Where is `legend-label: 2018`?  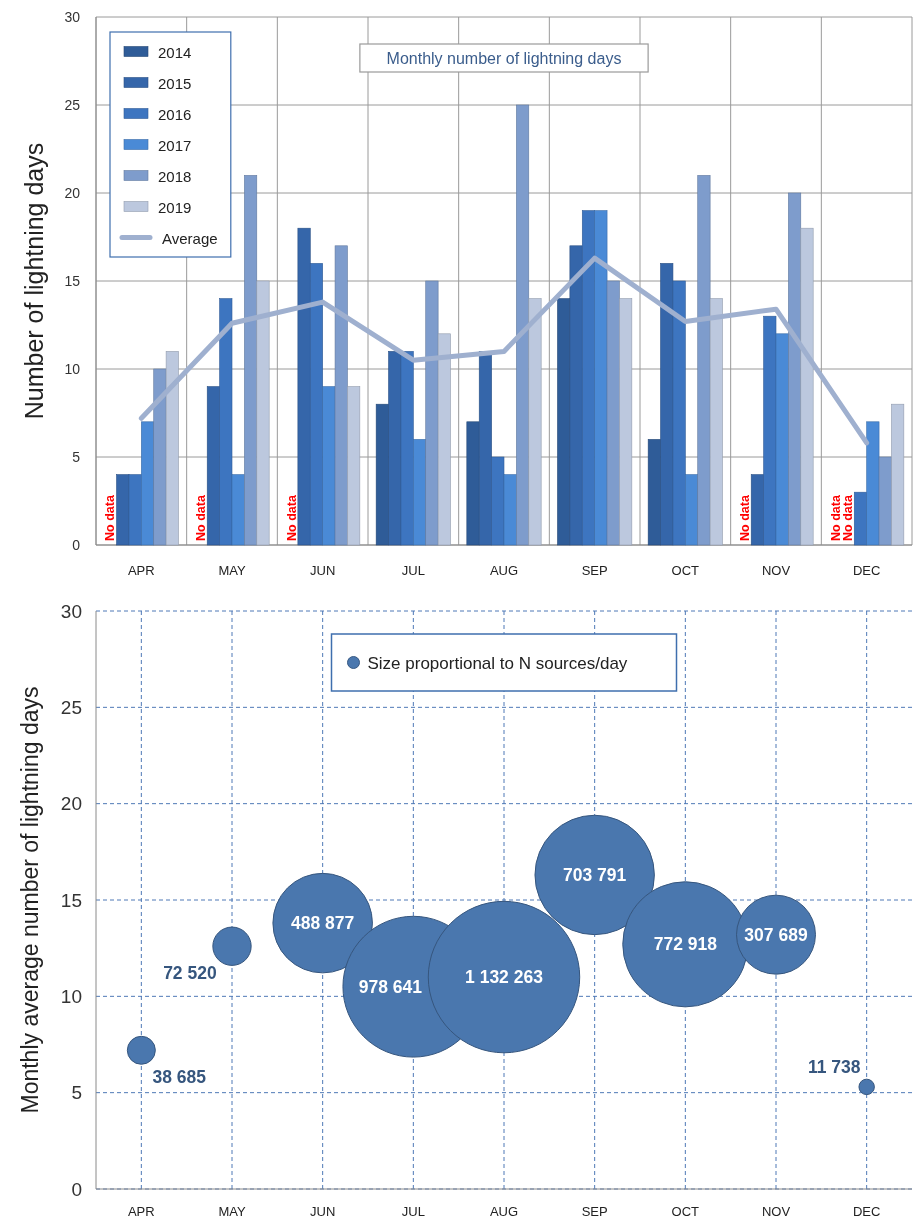 legend-label: 2018 is located at coordinates (175, 175).